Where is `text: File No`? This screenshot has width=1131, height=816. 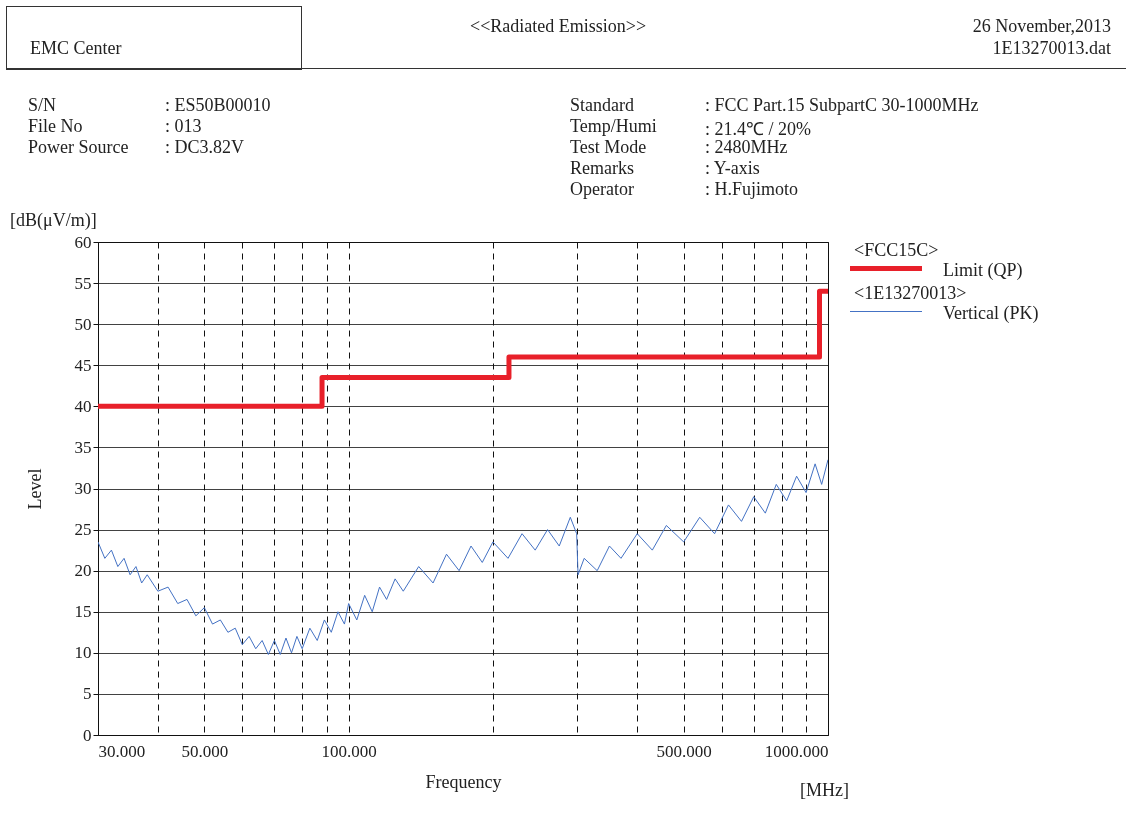 text: File No is located at coordinates (55, 126).